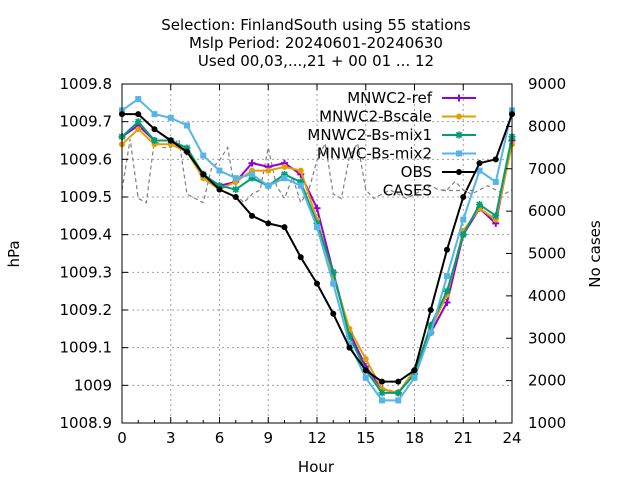 This screenshot has height=480, width=640. What do you see at coordinates (547, 338) in the screenshot?
I see `y2-tick-label: 3000` at bounding box center [547, 338].